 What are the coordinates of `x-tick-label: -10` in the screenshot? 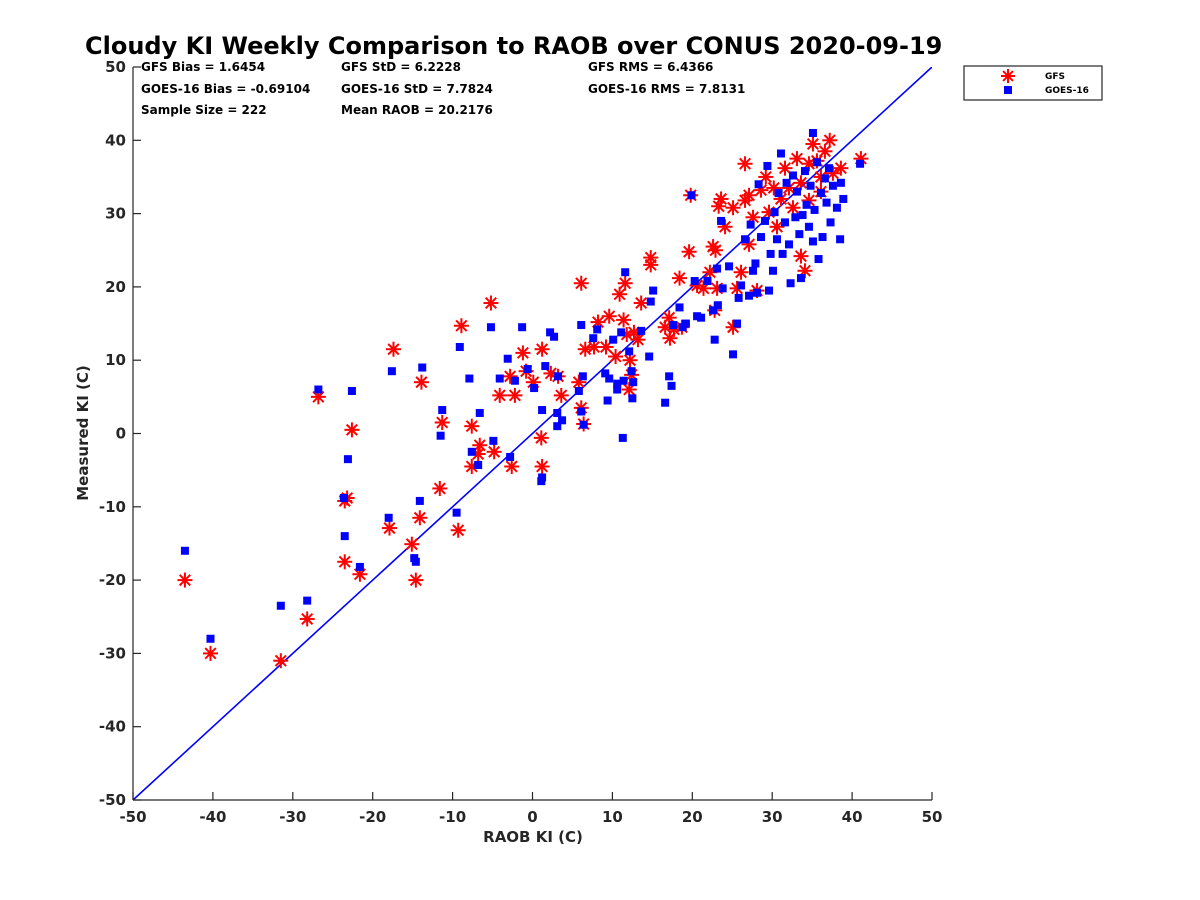 It's located at (452, 817).